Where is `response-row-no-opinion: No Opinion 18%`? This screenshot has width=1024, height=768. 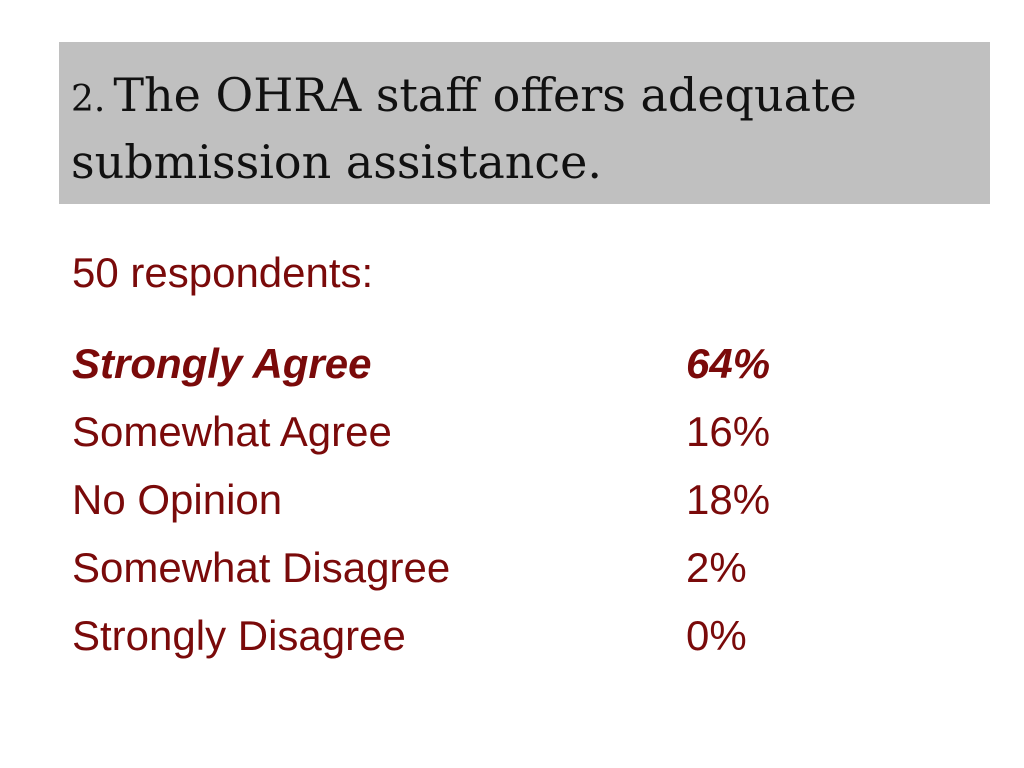
response-row-no-opinion: No Opinion 18% is located at coordinates (522, 500).